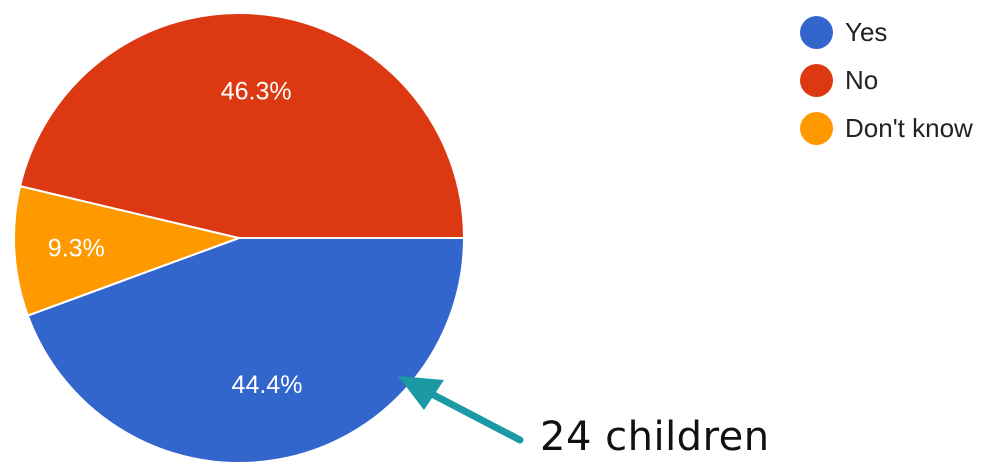  Describe the element at coordinates (421, 393) in the screenshot. I see `annotation-arrow-head` at that location.